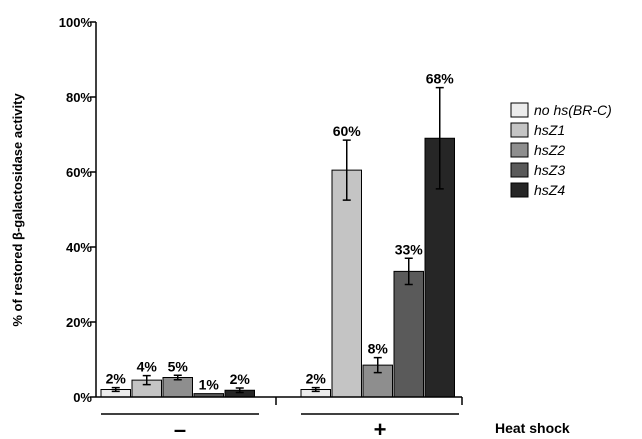 The image size is (642, 439). What do you see at coordinates (347, 131) in the screenshot?
I see `data-label: 60%` at bounding box center [347, 131].